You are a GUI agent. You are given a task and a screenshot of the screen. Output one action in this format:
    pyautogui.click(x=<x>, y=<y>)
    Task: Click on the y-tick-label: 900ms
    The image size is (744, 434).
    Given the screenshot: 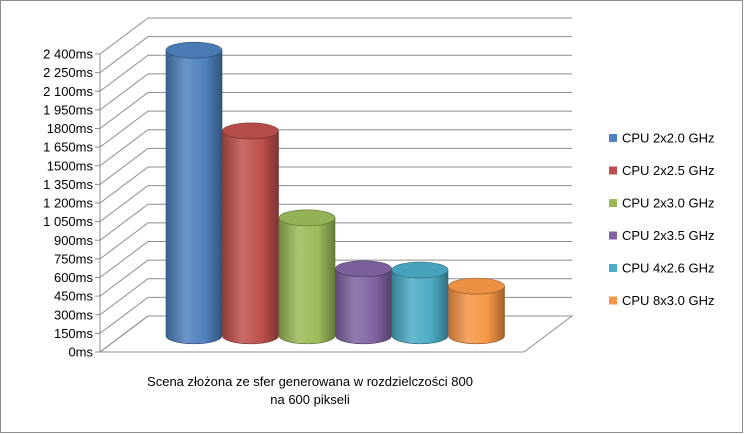 What is the action you would take?
    pyautogui.click(x=74, y=240)
    